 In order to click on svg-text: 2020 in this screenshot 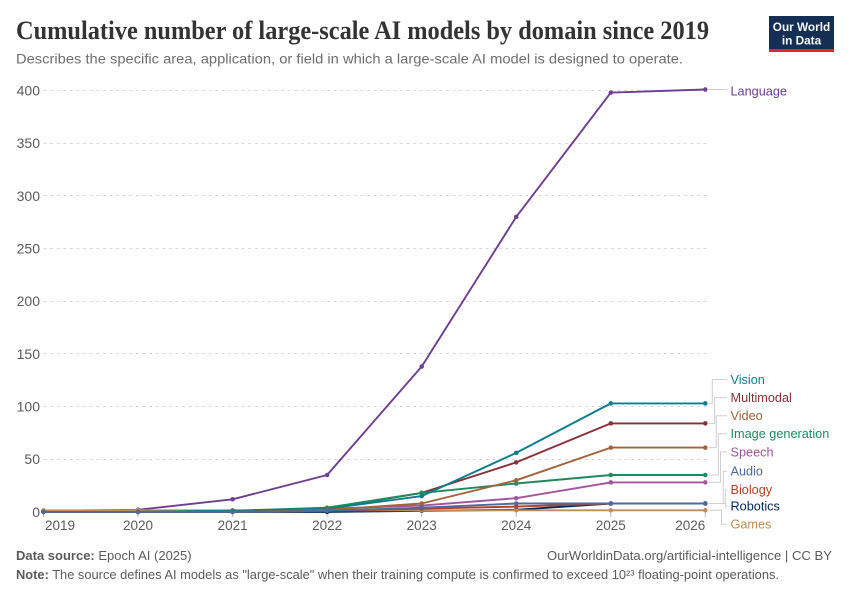, I will do `click(138, 525)`.